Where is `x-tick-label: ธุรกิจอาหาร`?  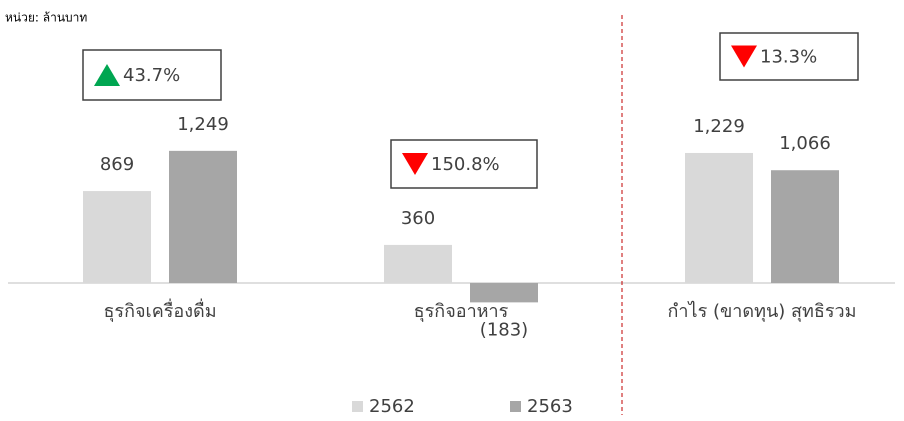 x-tick-label: ธุรกิจอาหาร is located at coordinates (461, 311).